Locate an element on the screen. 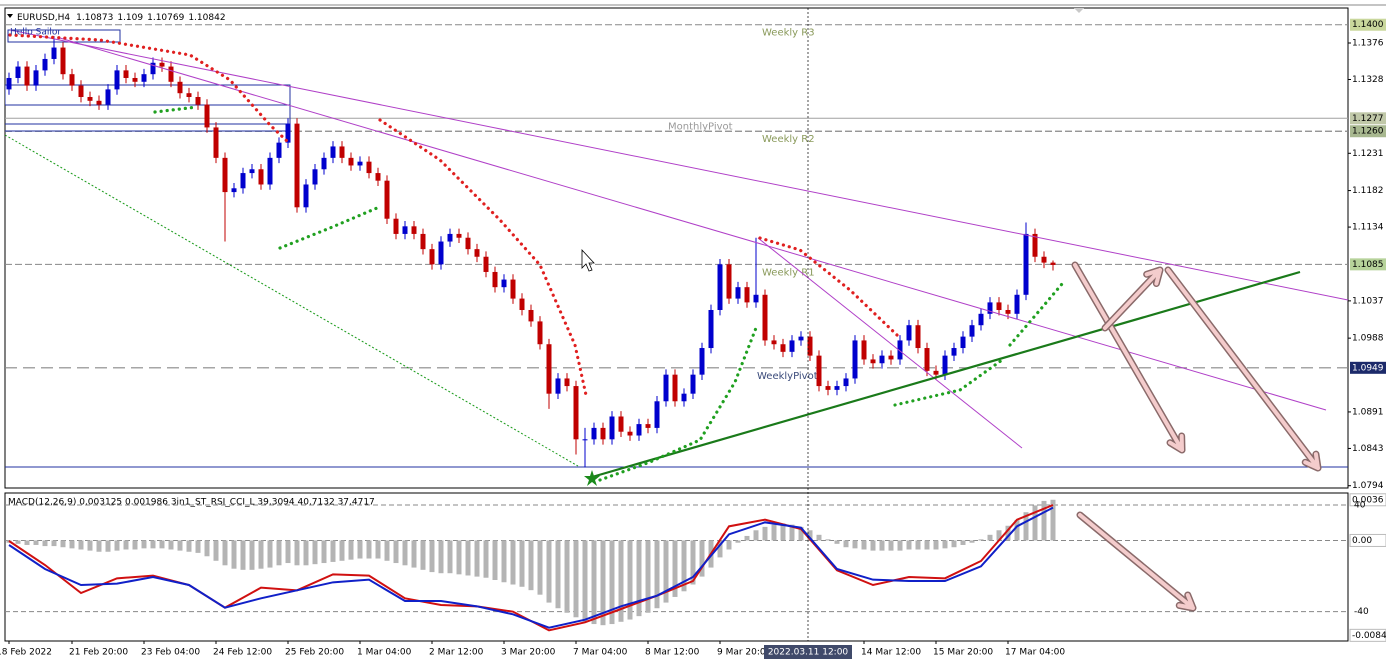 Image resolution: width=1386 pixels, height=663 pixels. arrow is located at coordinates (1136, 561).